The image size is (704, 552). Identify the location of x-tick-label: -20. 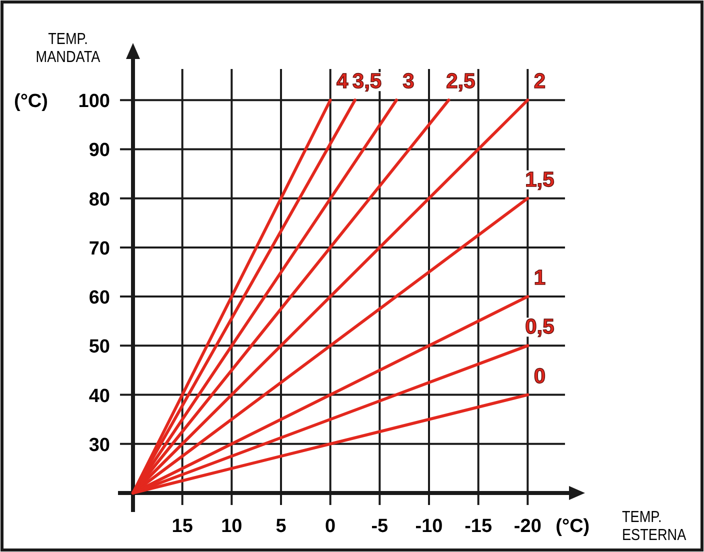
(528, 526).